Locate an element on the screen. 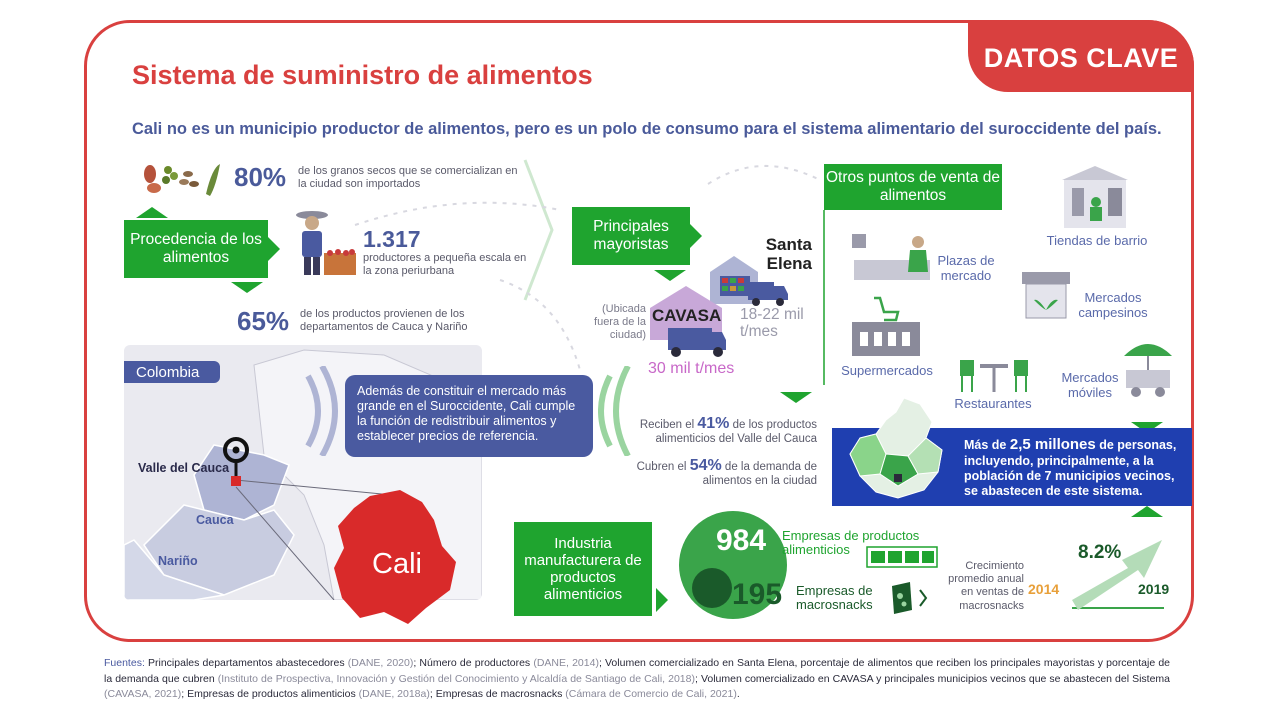 This screenshot has height=720, width=1280. macro-text: Empresas de macrosnacks is located at coordinates (834, 598).